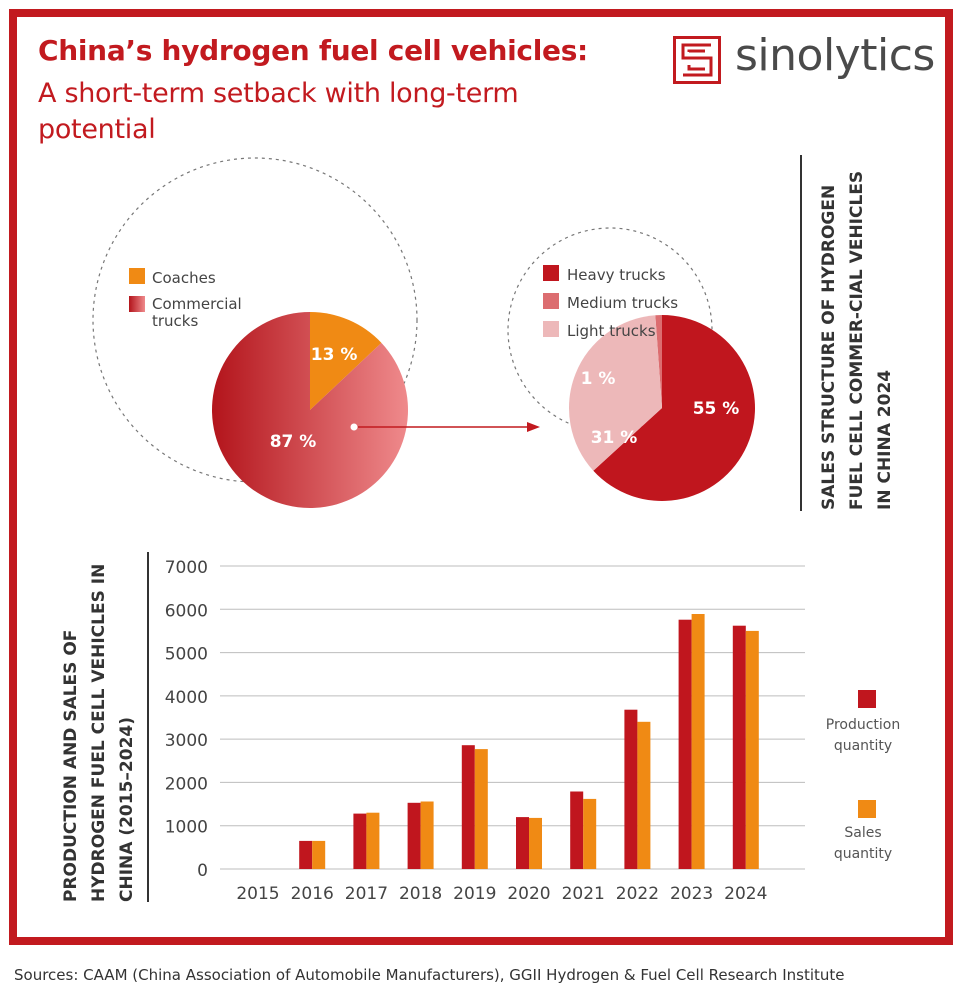  I want to click on title-bold: China’s hydrogen fuel cell vehicles:, so click(313, 50).